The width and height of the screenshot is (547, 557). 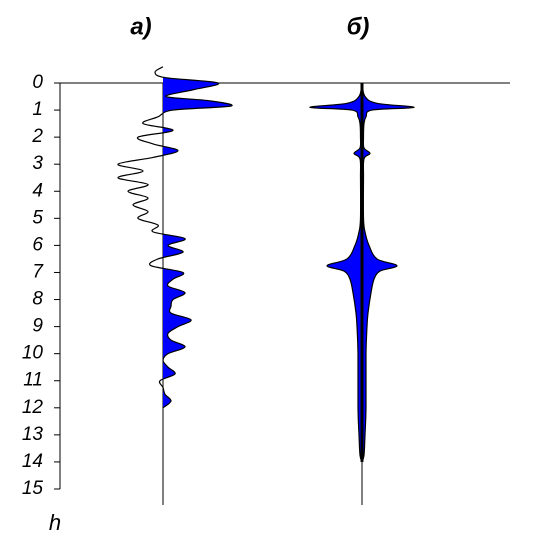 What do you see at coordinates (33, 353) in the screenshot?
I see `y-tick-label: 10` at bounding box center [33, 353].